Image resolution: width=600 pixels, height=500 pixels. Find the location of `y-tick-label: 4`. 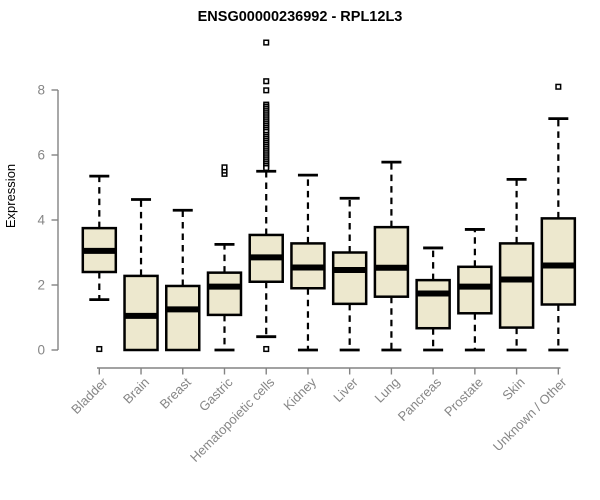

y-tick-label: 4 is located at coordinates (41, 220).